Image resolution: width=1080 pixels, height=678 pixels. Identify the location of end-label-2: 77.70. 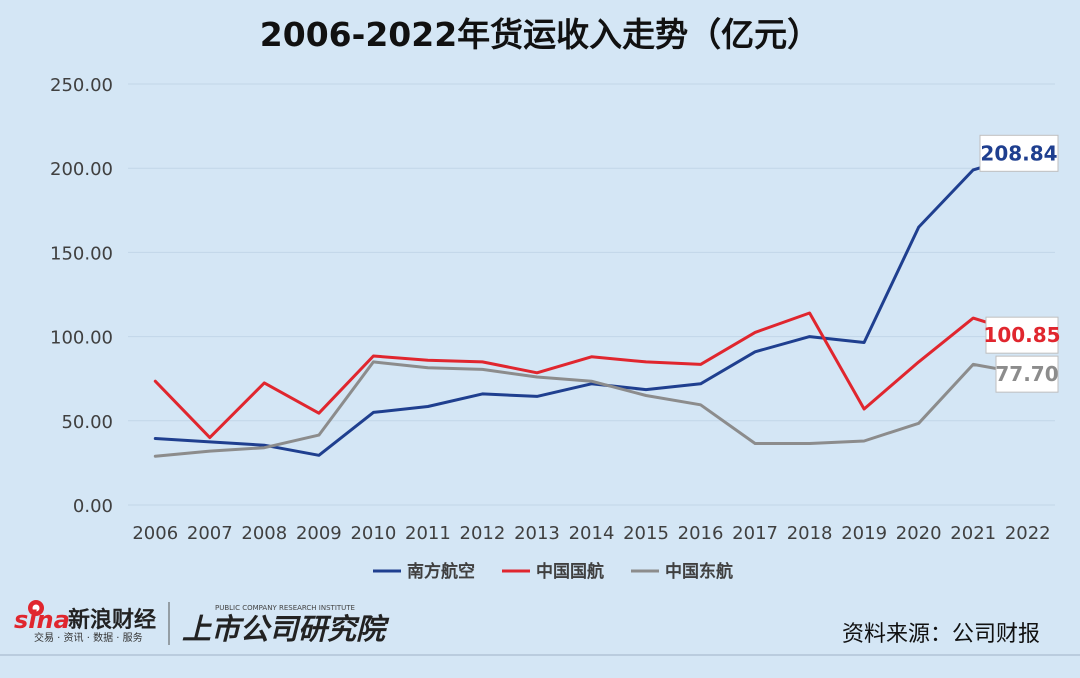
(1026, 374).